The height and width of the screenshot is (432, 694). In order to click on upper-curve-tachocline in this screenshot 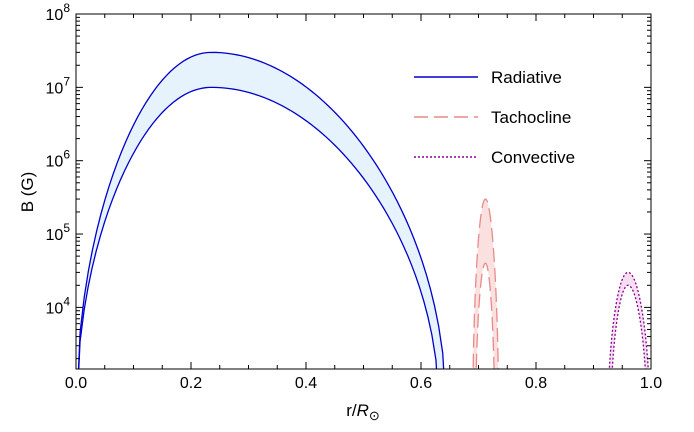, I will do `click(485, 283)`.